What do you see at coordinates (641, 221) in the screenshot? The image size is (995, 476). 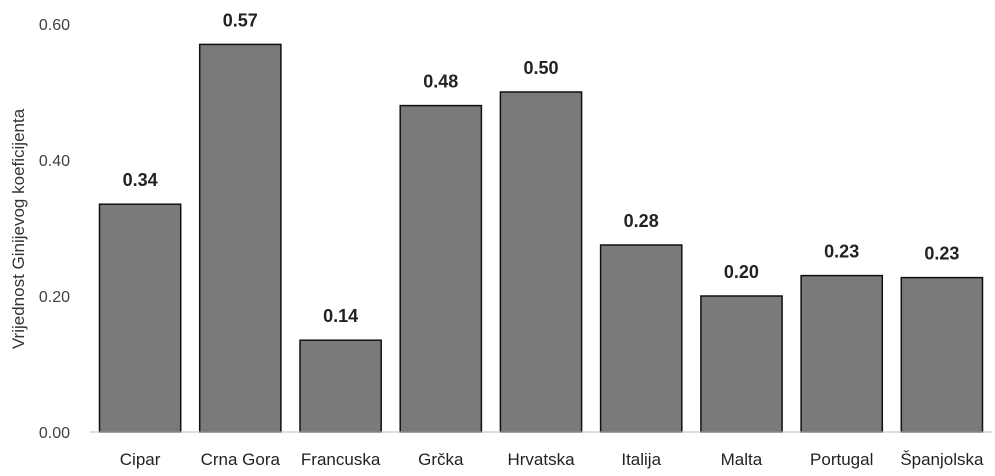 I see `data-label: 0.28` at bounding box center [641, 221].